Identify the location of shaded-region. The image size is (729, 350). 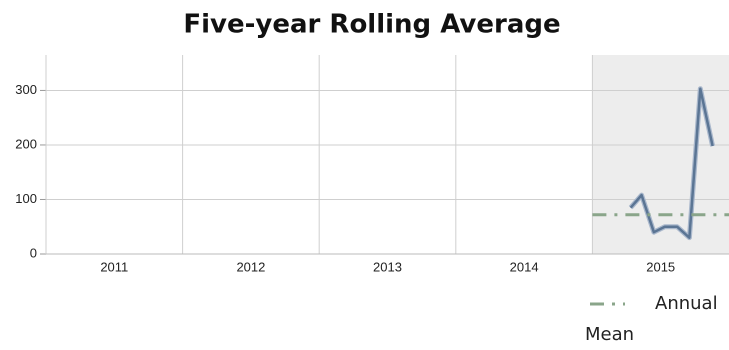
(660, 154).